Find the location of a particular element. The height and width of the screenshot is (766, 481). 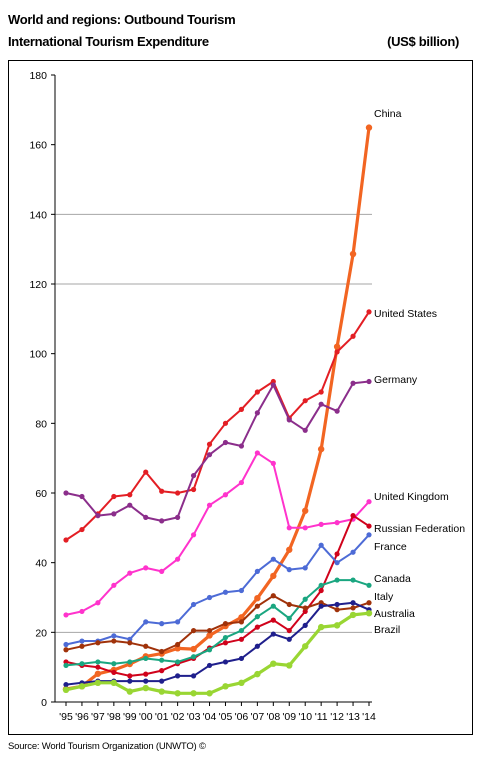

x-tick-label: '02 is located at coordinates (178, 717).